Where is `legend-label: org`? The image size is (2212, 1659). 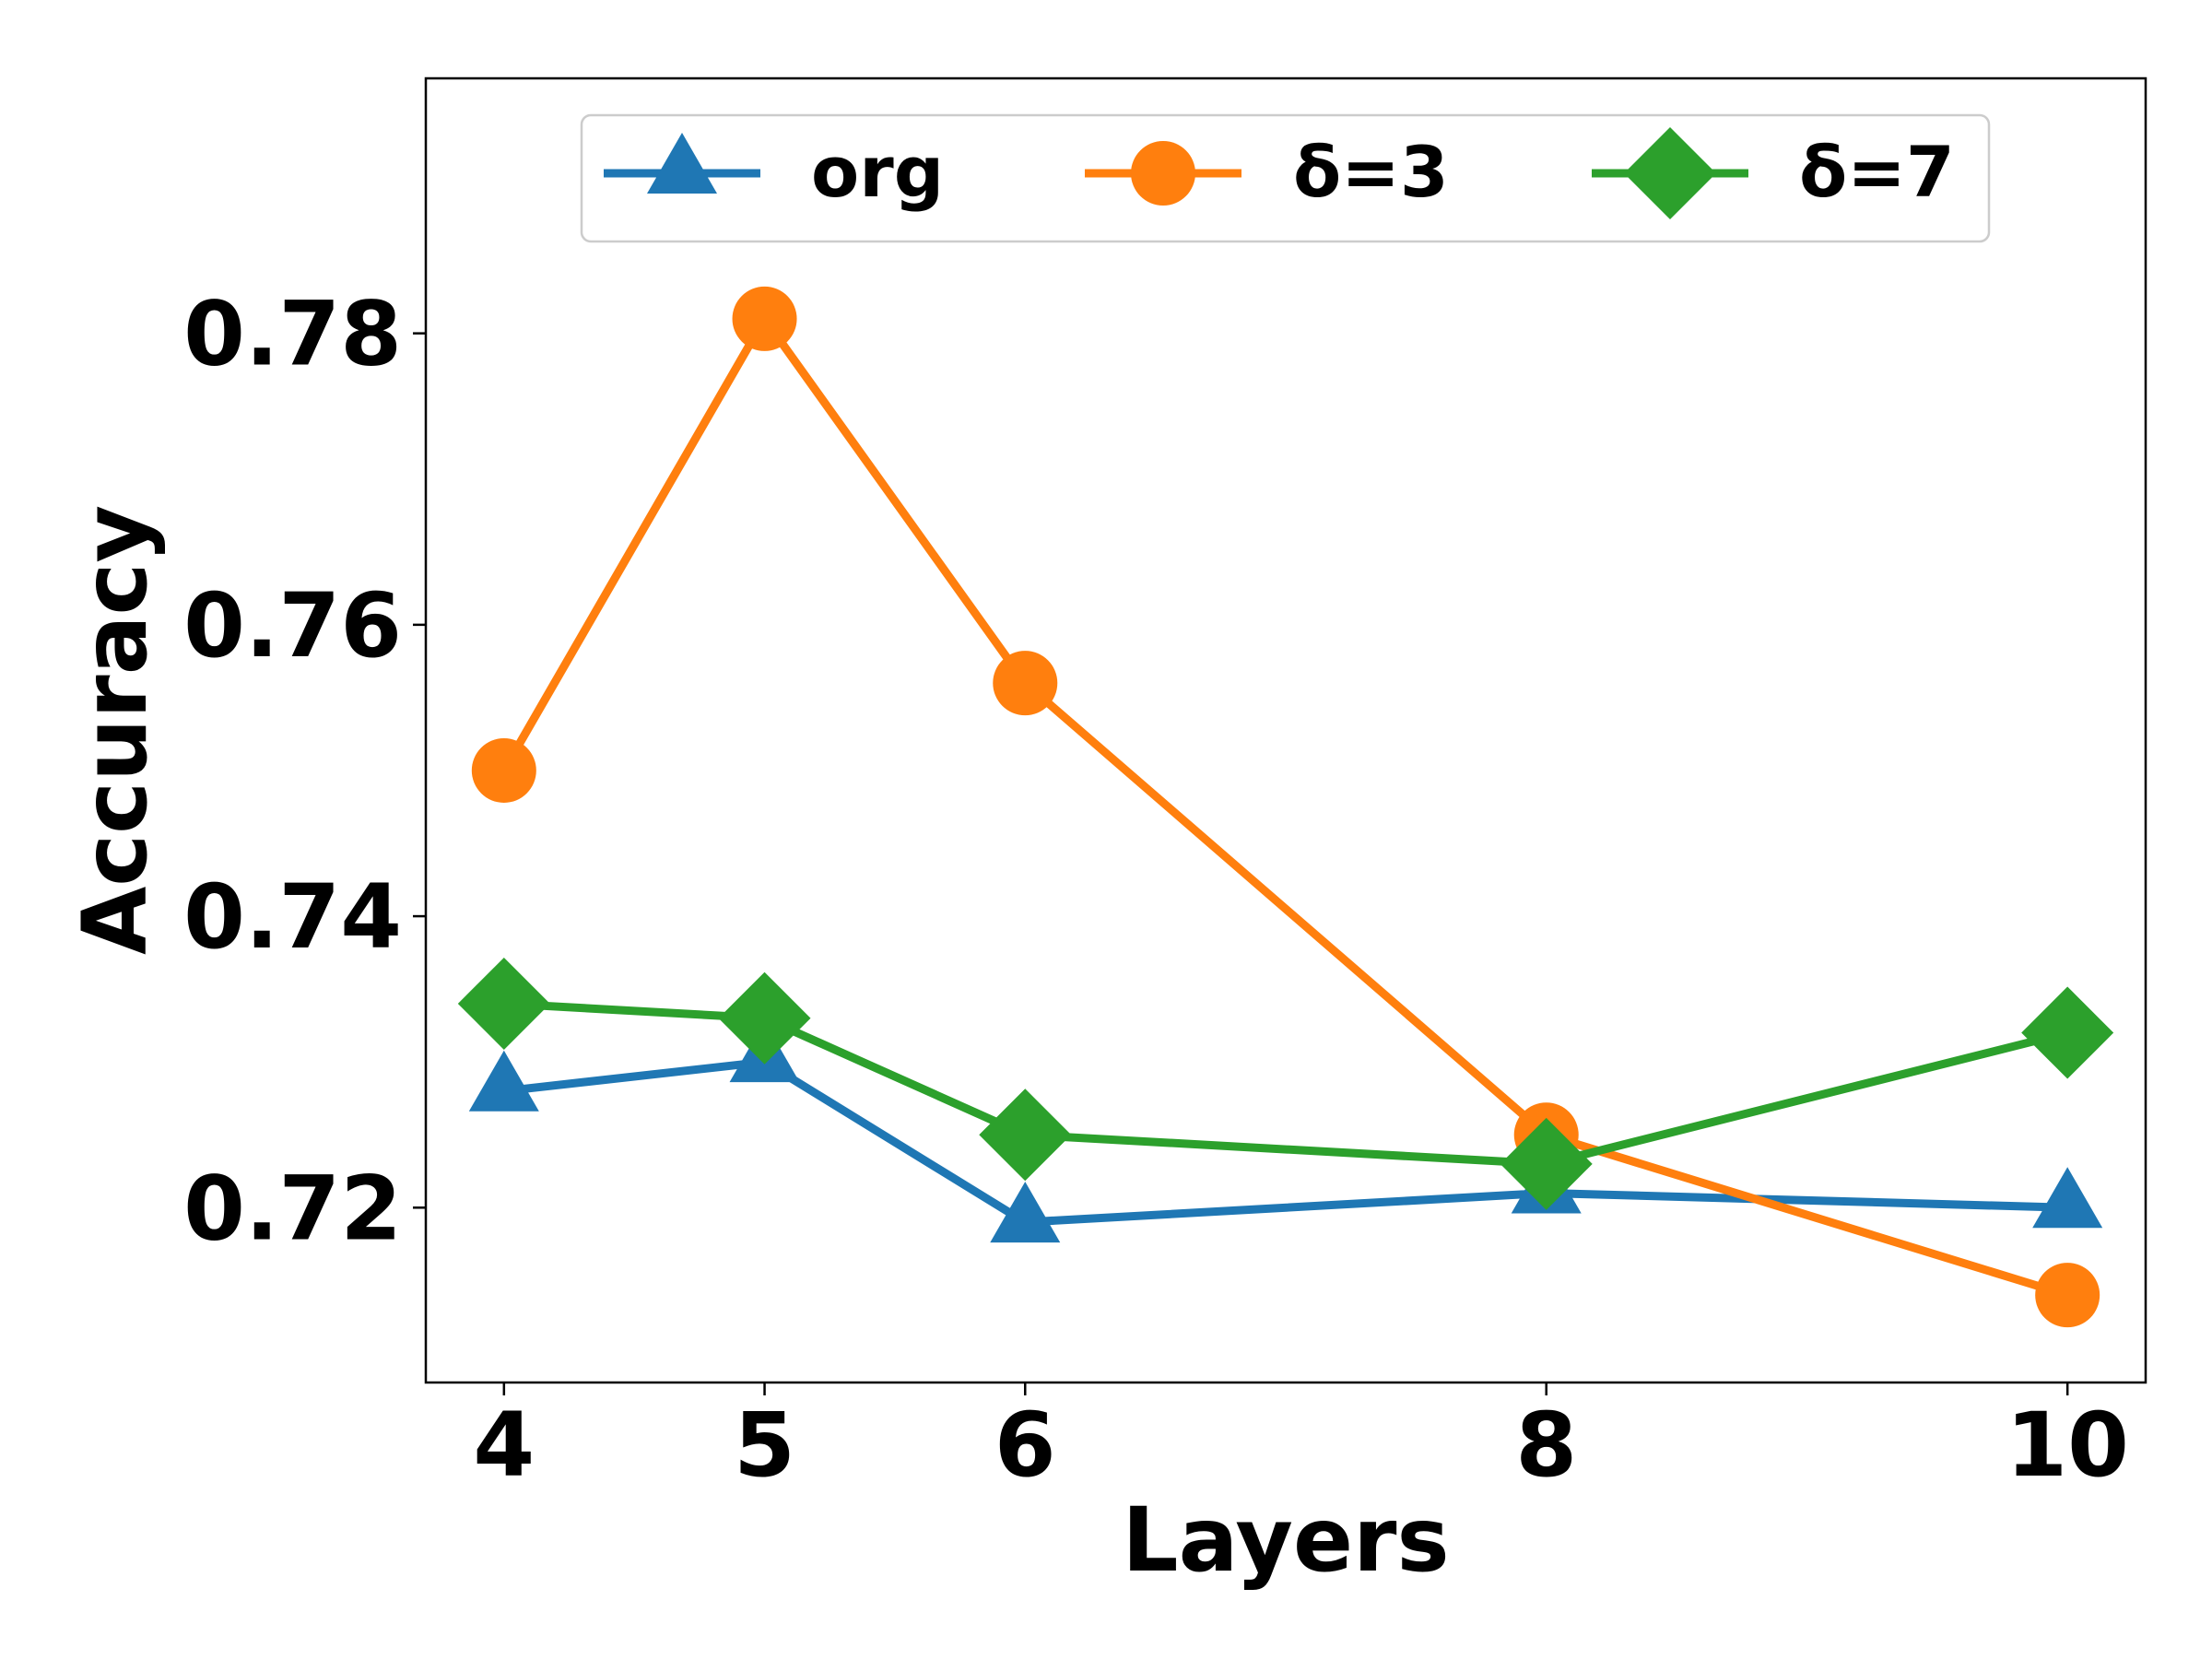 legend-label: org is located at coordinates (877, 172).